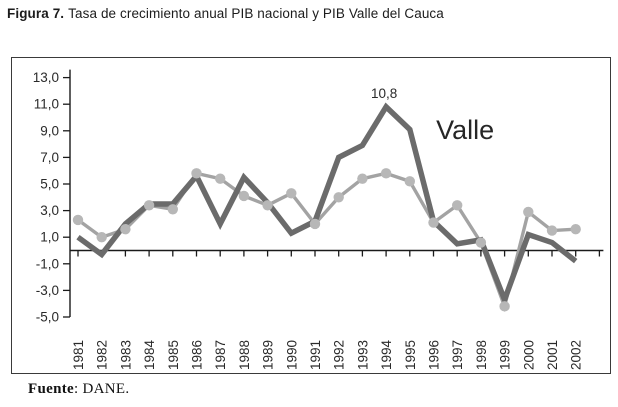 The width and height of the screenshot is (618, 407). Describe the element at coordinates (197, 355) in the screenshot. I see `x-tick-label: 1986` at that location.